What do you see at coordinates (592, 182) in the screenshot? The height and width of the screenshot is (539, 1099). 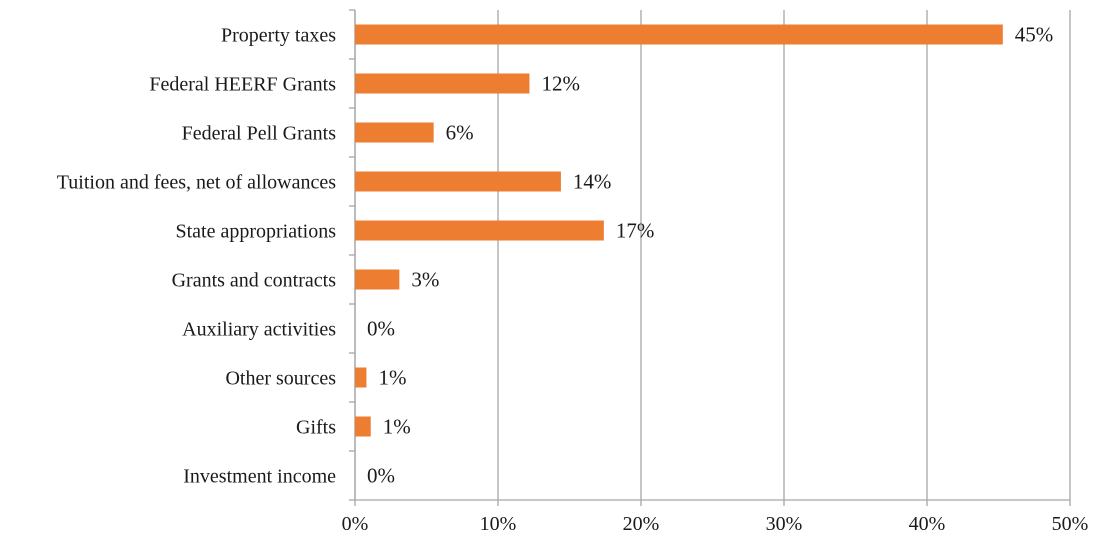 I see `data-label: 14%` at bounding box center [592, 182].